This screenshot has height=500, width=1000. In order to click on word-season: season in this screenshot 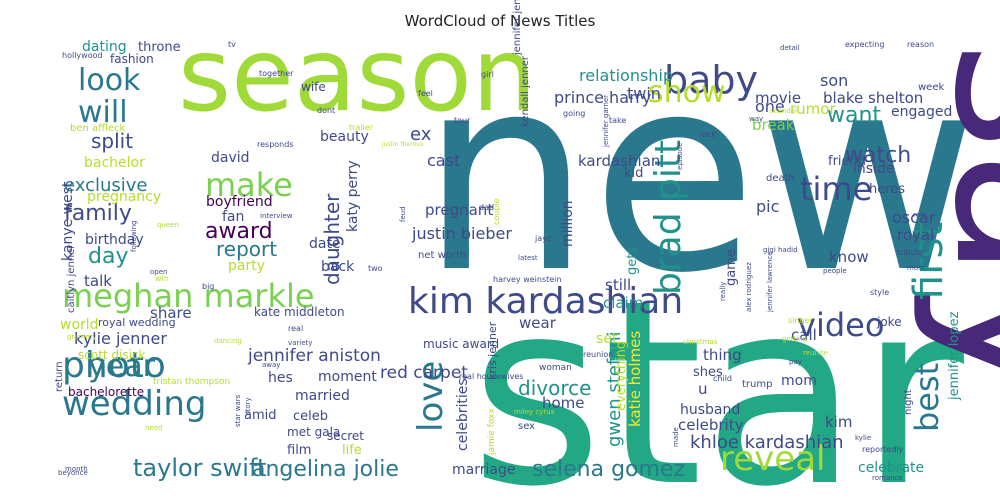, I will do `click(357, 75)`.